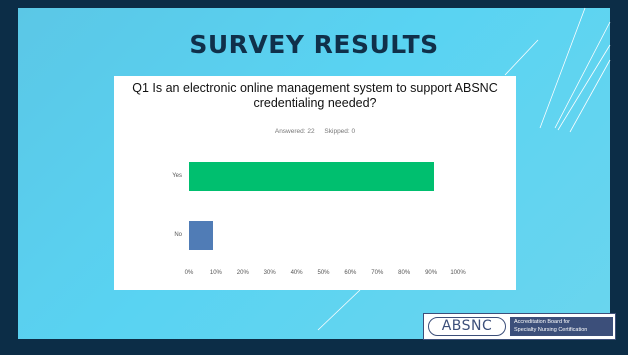 This screenshot has height=355, width=628. What do you see at coordinates (404, 273) in the screenshot?
I see `x-tick-label: 80%` at bounding box center [404, 273].